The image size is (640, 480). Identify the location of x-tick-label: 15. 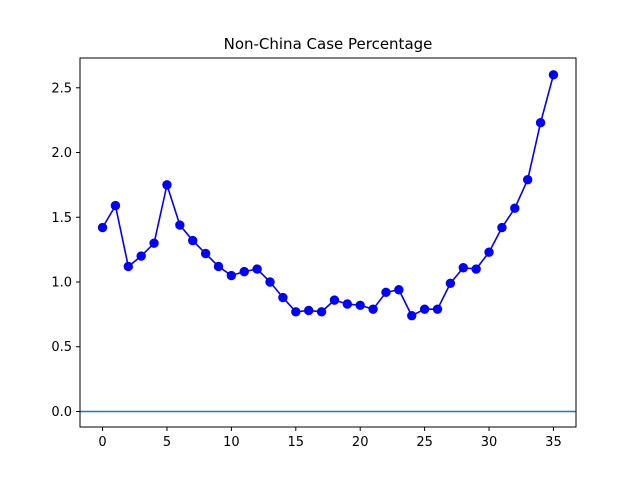
(296, 442).